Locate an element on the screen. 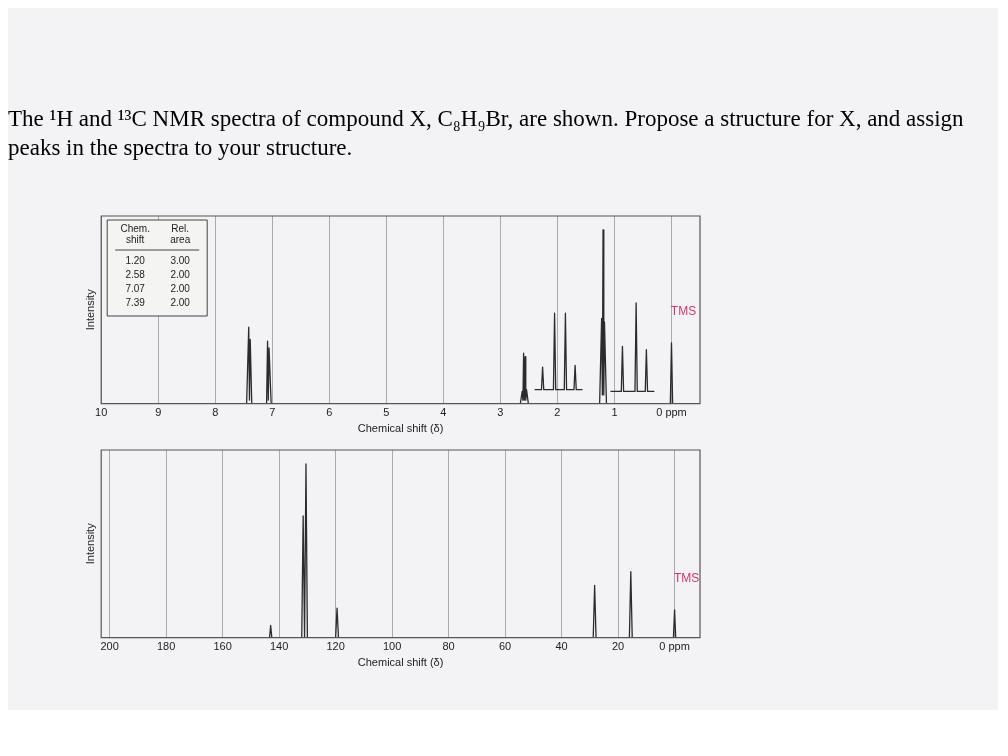  x-tick-label: 9 is located at coordinates (158, 412).